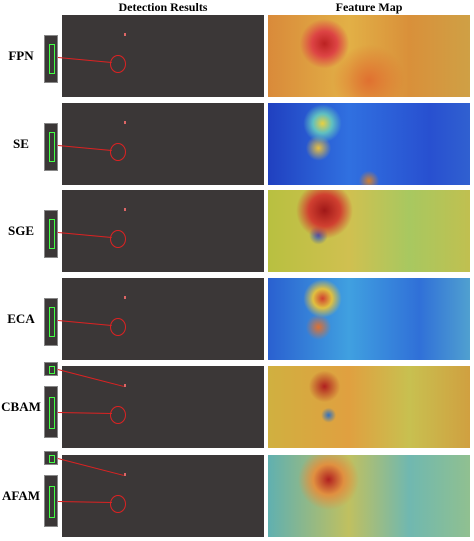 The width and height of the screenshot is (474, 541). What do you see at coordinates (21, 143) in the screenshot?
I see `row-label: SE` at bounding box center [21, 143].